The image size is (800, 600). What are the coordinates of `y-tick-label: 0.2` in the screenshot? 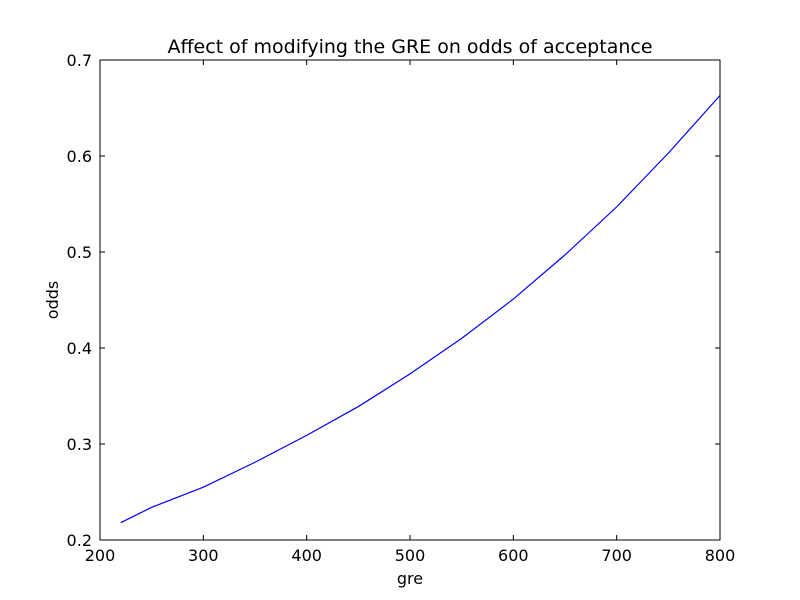 It's located at (79, 540).